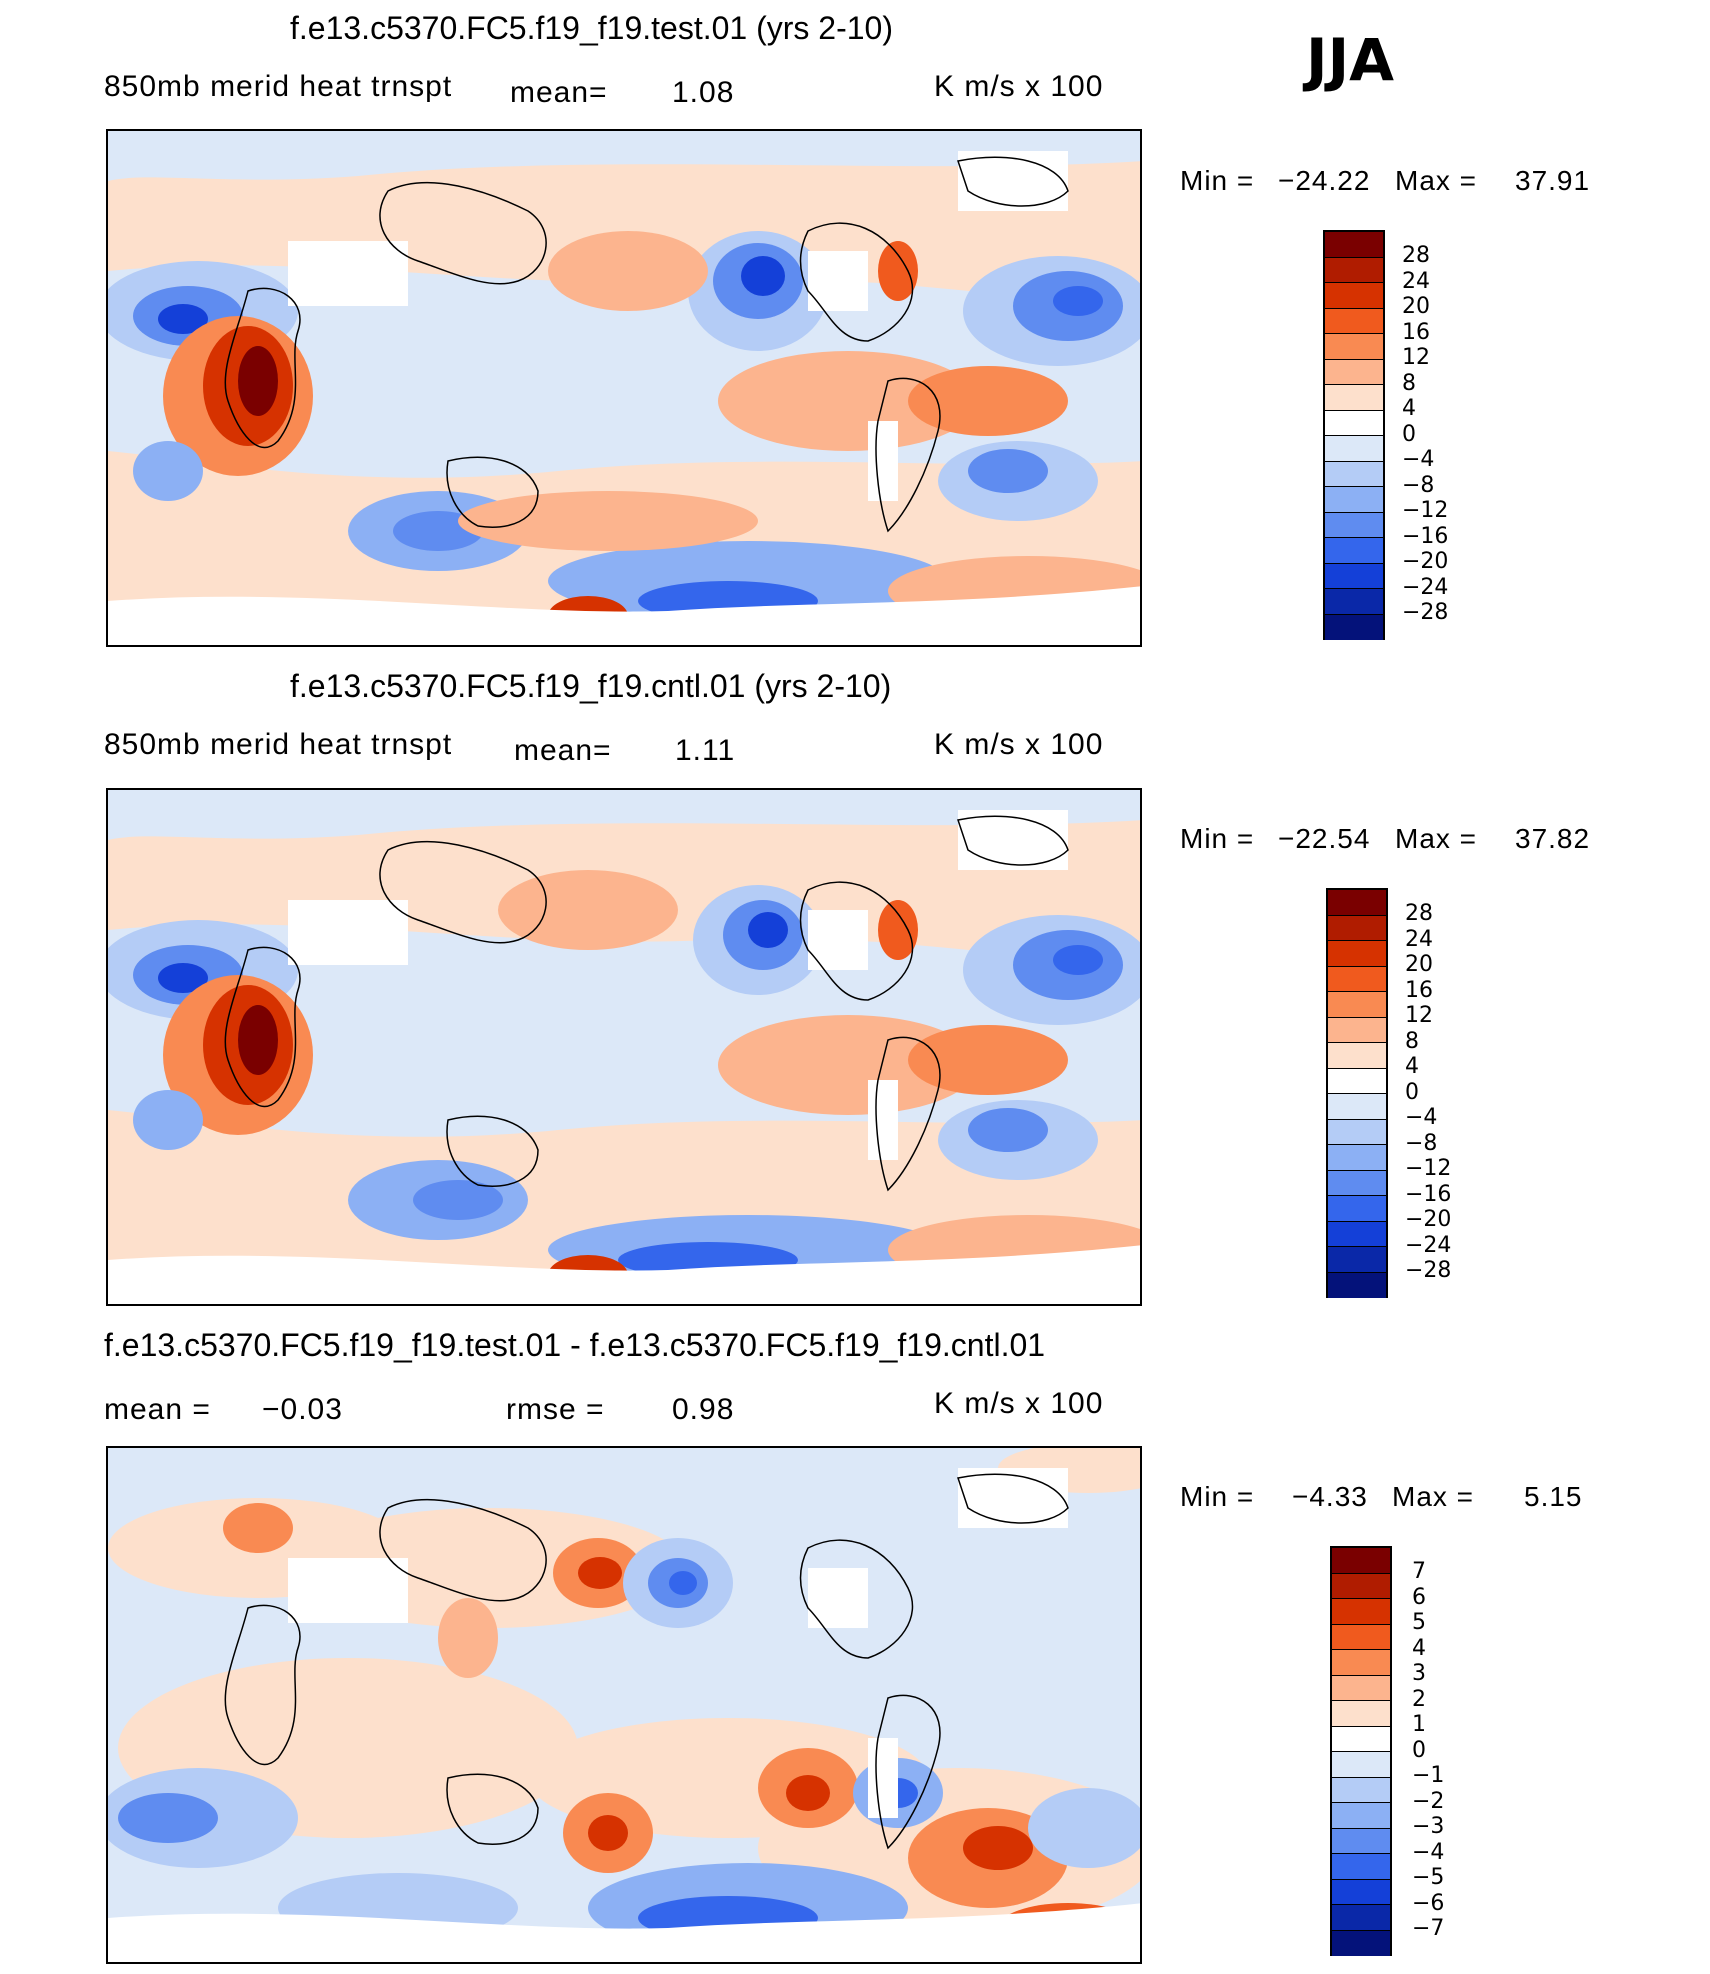 The image size is (1710, 1974). I want to click on panel2-max-label: Max =, so click(1436, 838).